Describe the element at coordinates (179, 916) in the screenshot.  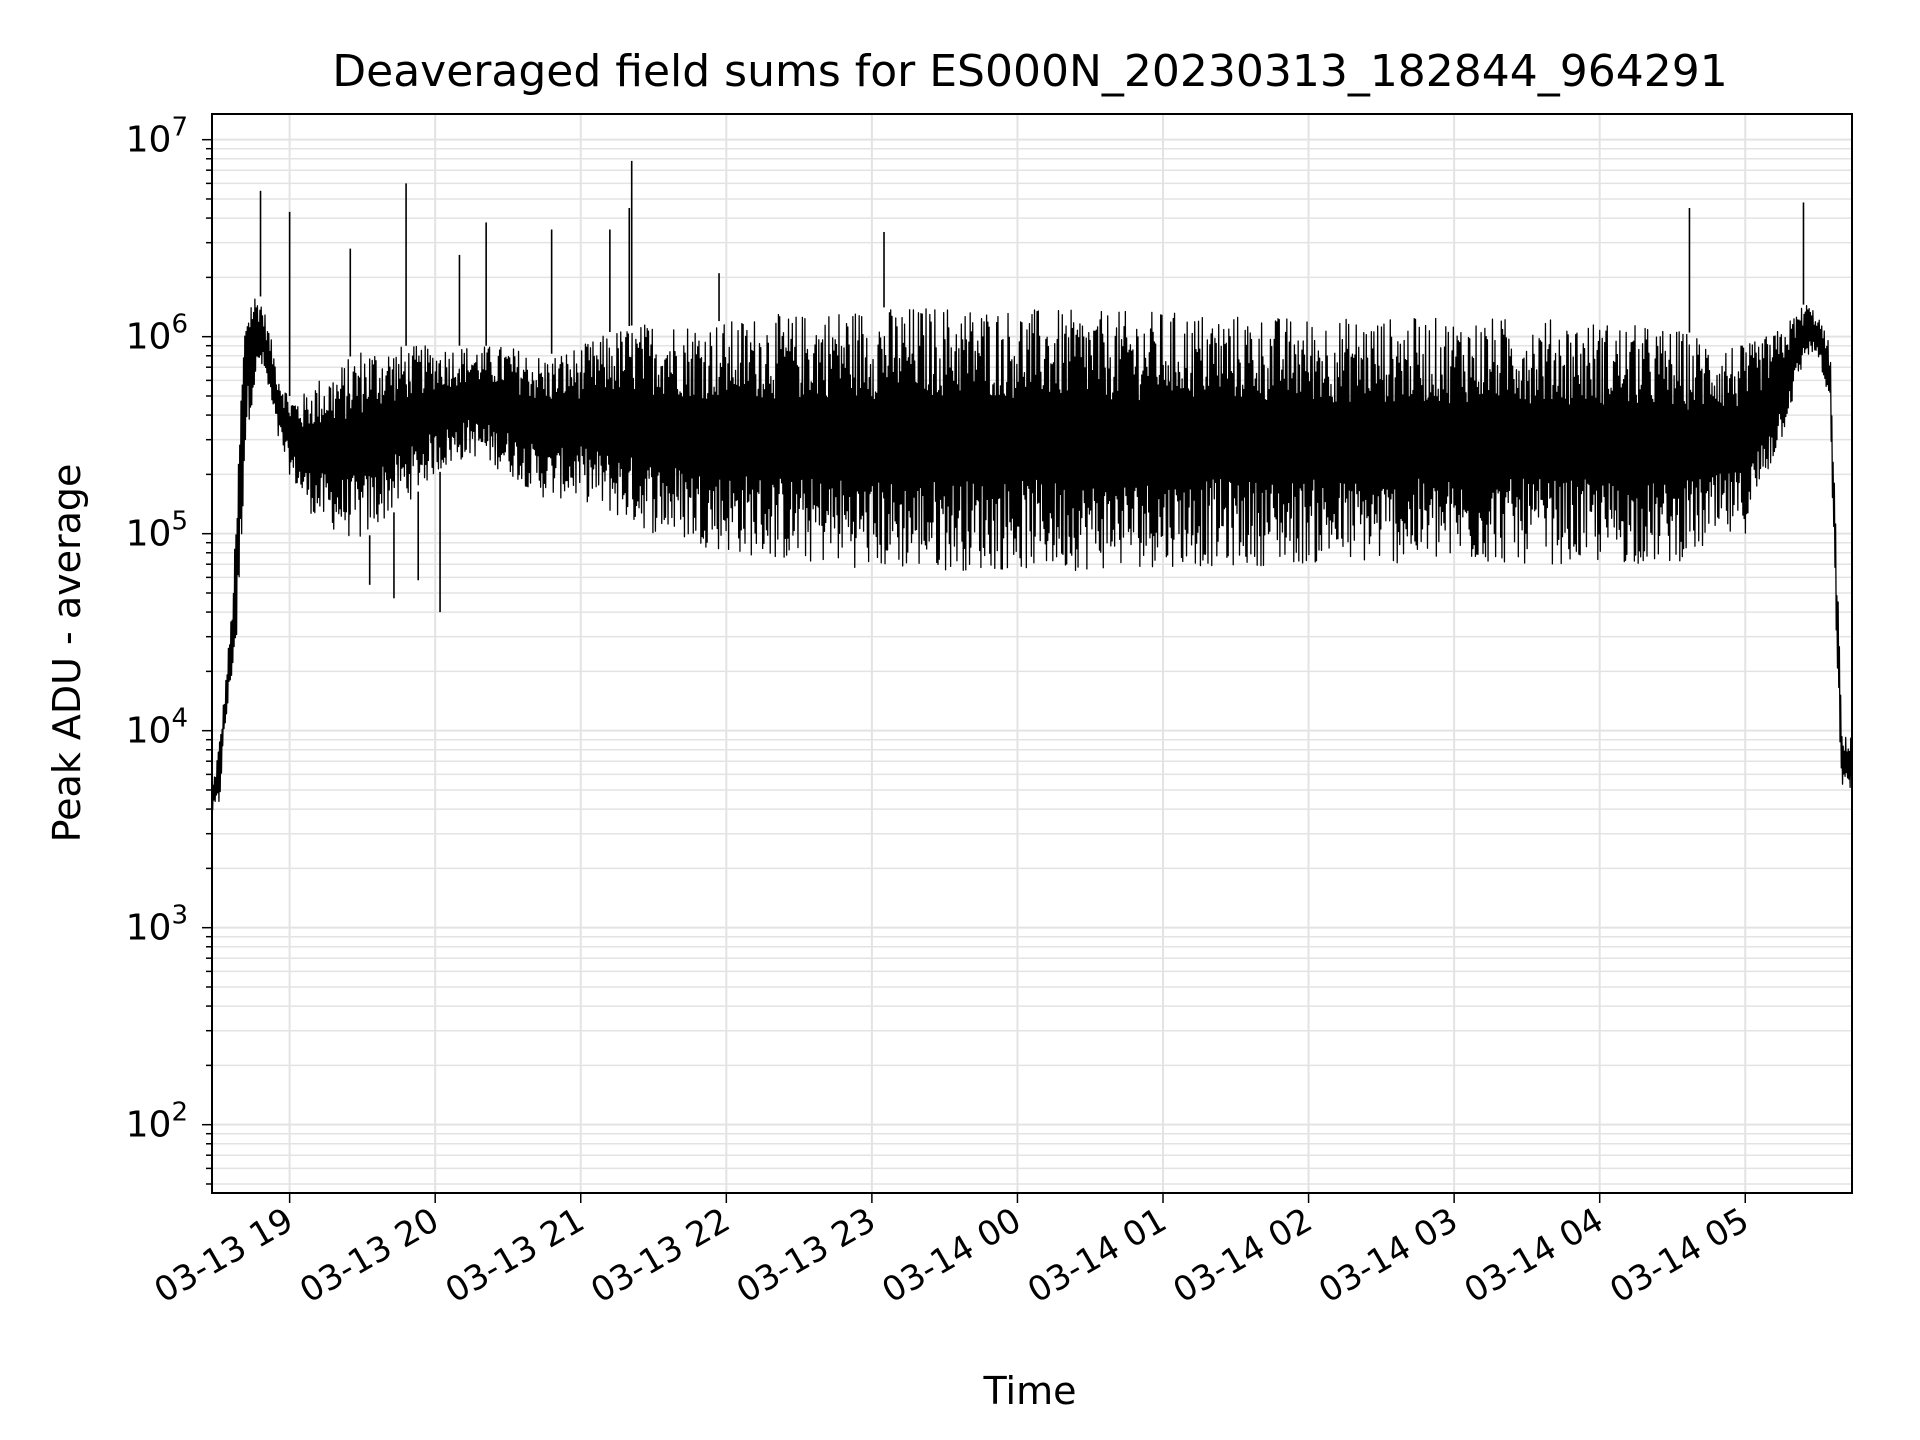
I see `y-tick-exponent: 3` at that location.